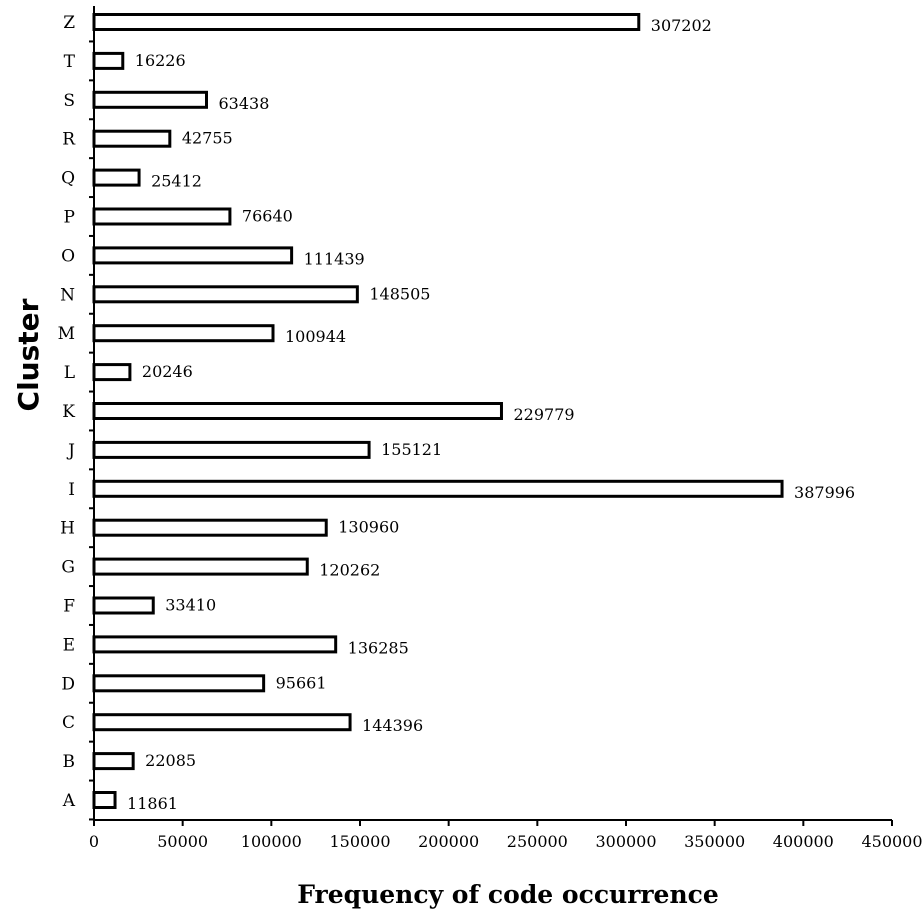 This screenshot has width=924, height=913. Describe the element at coordinates (68, 179) in the screenshot. I see `category-label: Q` at that location.